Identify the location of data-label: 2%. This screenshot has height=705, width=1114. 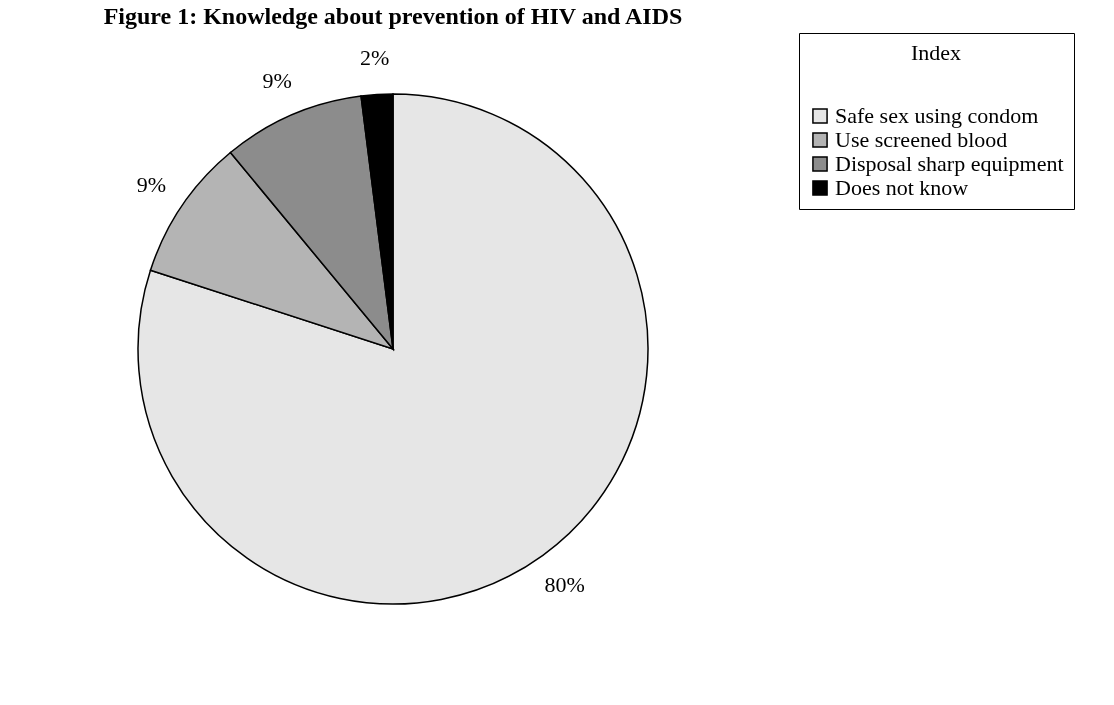
(375, 57).